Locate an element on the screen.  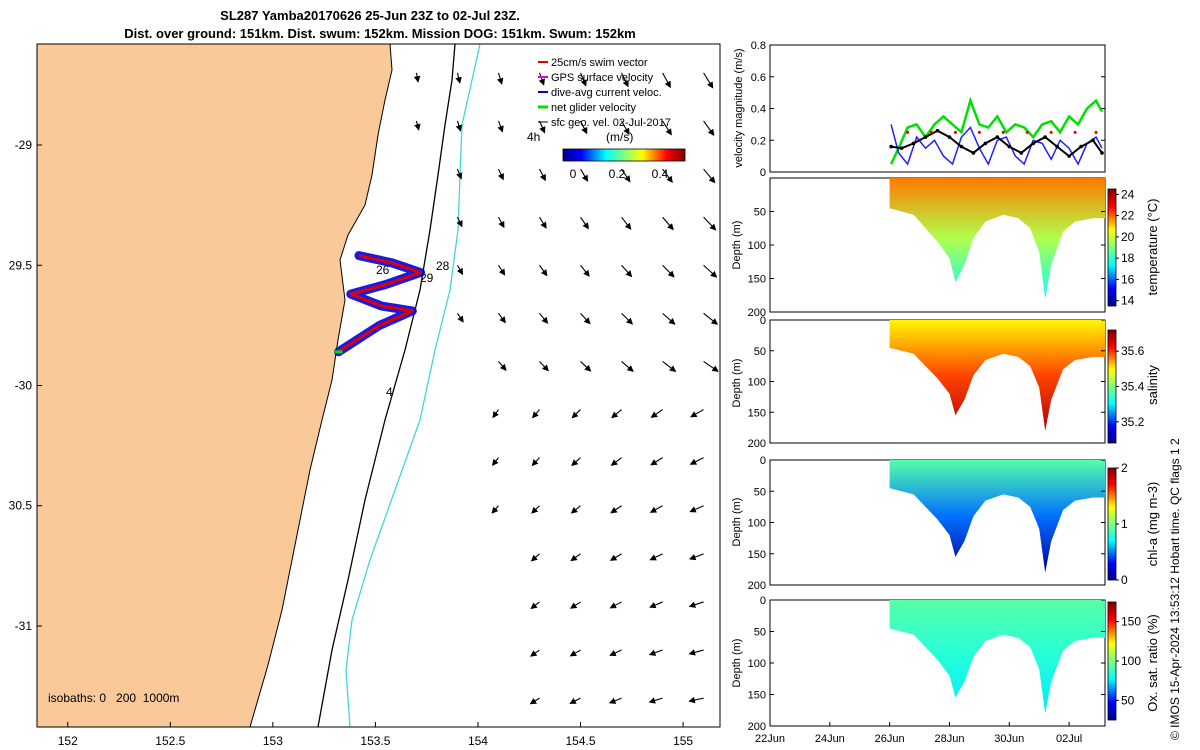
oxygen-ylabel: Depth (m) is located at coordinates (737, 663).